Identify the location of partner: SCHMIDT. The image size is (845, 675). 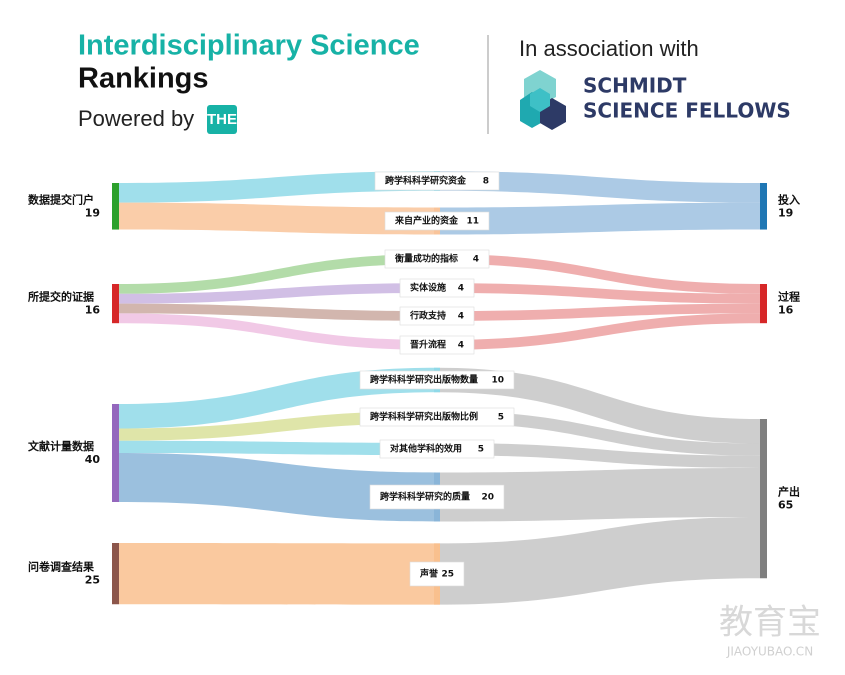
(635, 86).